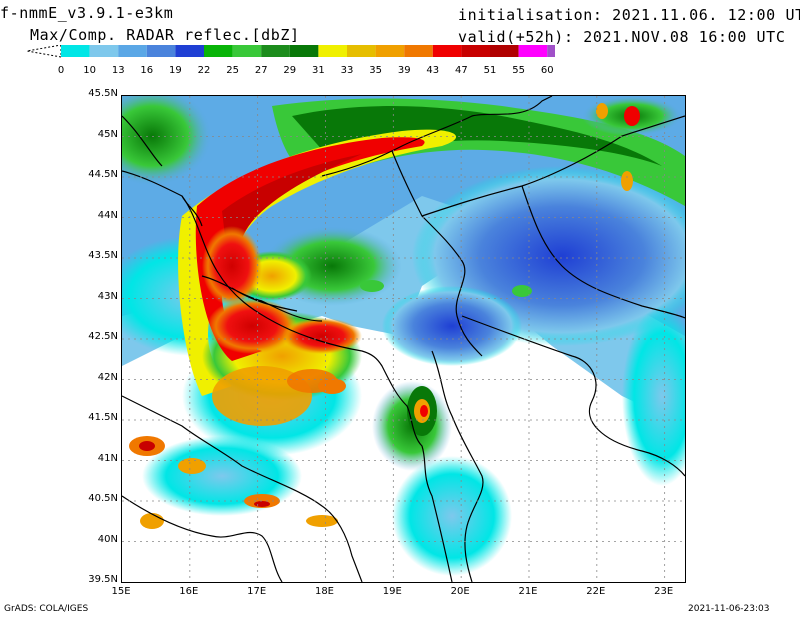 This screenshot has height=618, width=800. I want to click on colorbar-tick-label: 19, so click(175, 70).